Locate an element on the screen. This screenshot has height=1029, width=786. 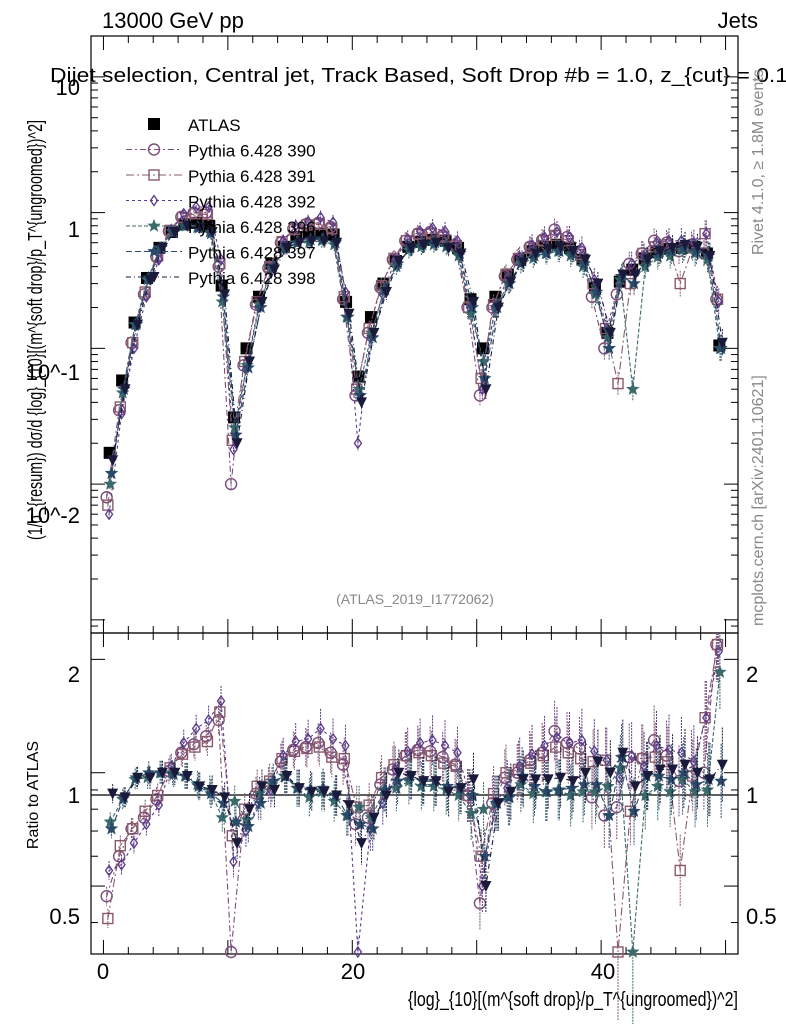
y-tick-label: 10^-2 is located at coordinates (53, 515).